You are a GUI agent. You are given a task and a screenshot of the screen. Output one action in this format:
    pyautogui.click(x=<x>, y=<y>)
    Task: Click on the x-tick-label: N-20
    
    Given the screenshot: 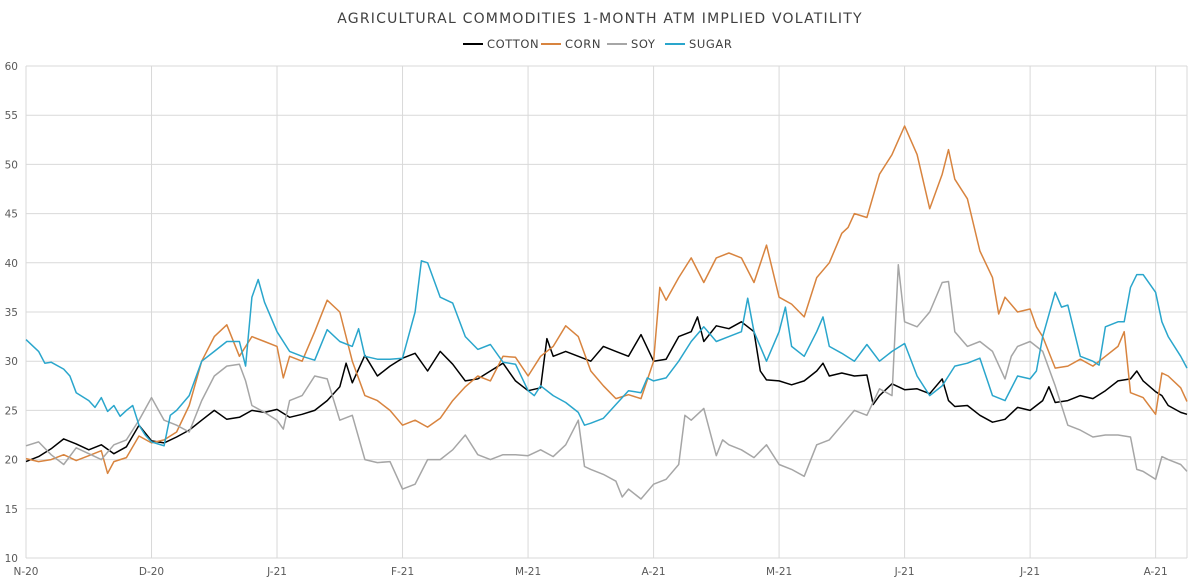 What is the action you would take?
    pyautogui.click(x=25, y=572)
    